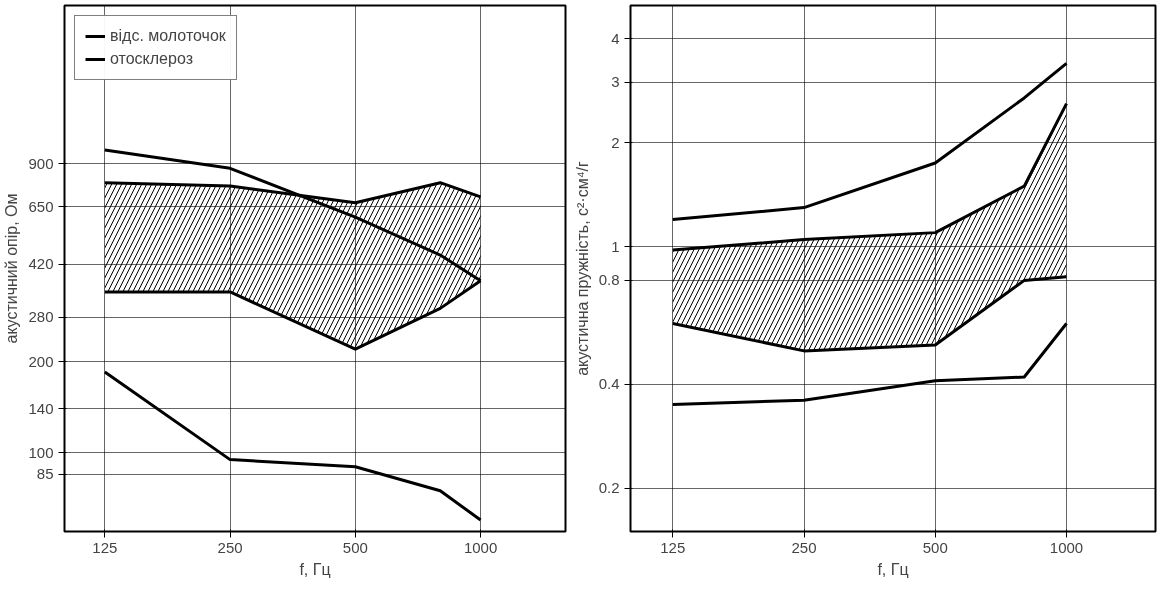 The image size is (1173, 591). Describe the element at coordinates (615, 246) in the screenshot. I see `y-tick-label: 1` at that location.